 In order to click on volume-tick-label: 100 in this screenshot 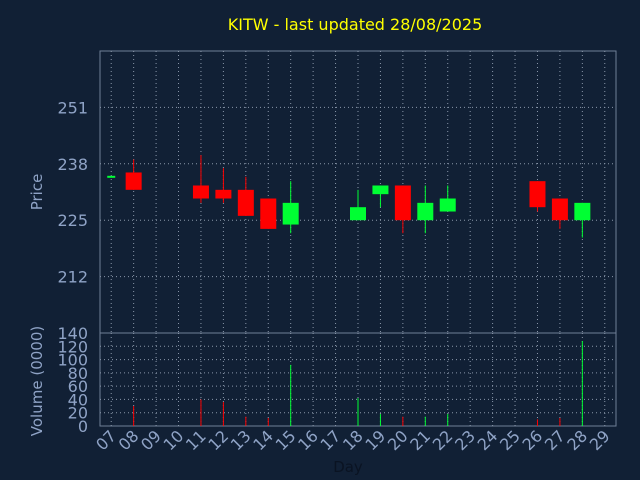, I will do `click(72, 360)`.